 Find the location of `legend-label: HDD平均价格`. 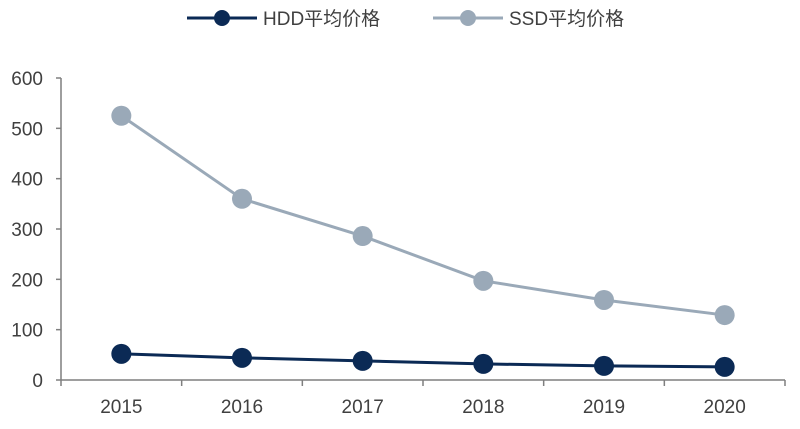

legend-label: HDD平均价格 is located at coordinates (321, 19).